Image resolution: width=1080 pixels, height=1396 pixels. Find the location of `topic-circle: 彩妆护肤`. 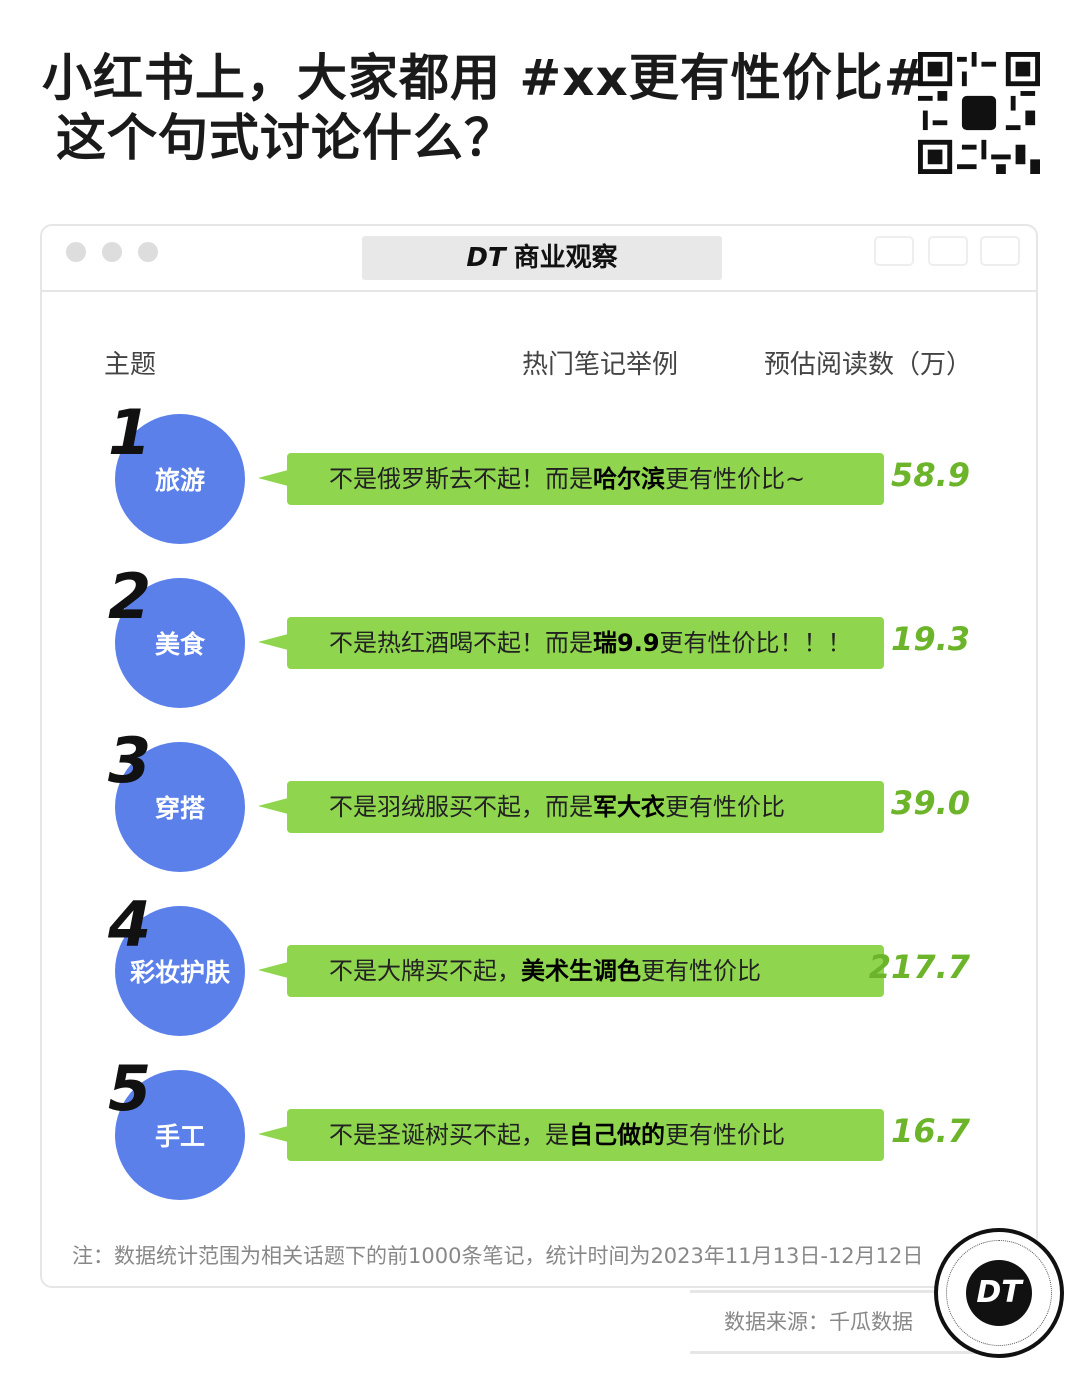

topic-circle: 彩妆护肤 is located at coordinates (180, 971).